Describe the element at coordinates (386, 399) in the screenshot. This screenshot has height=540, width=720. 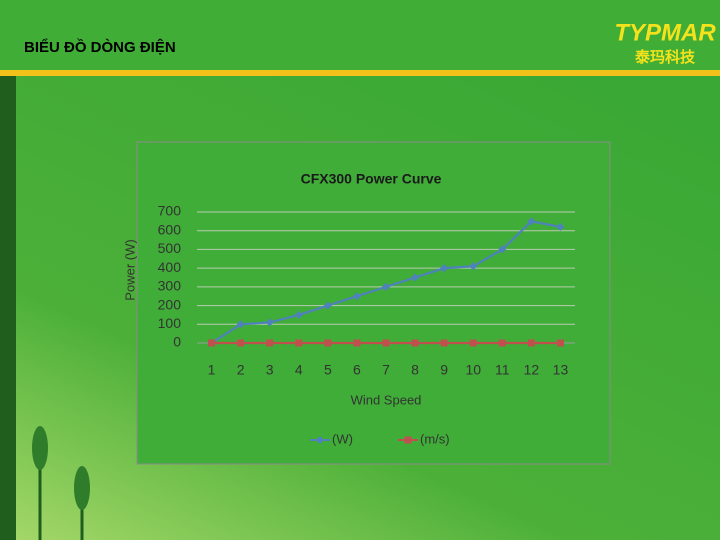
I see `x-axis-label: Wind Speed` at that location.